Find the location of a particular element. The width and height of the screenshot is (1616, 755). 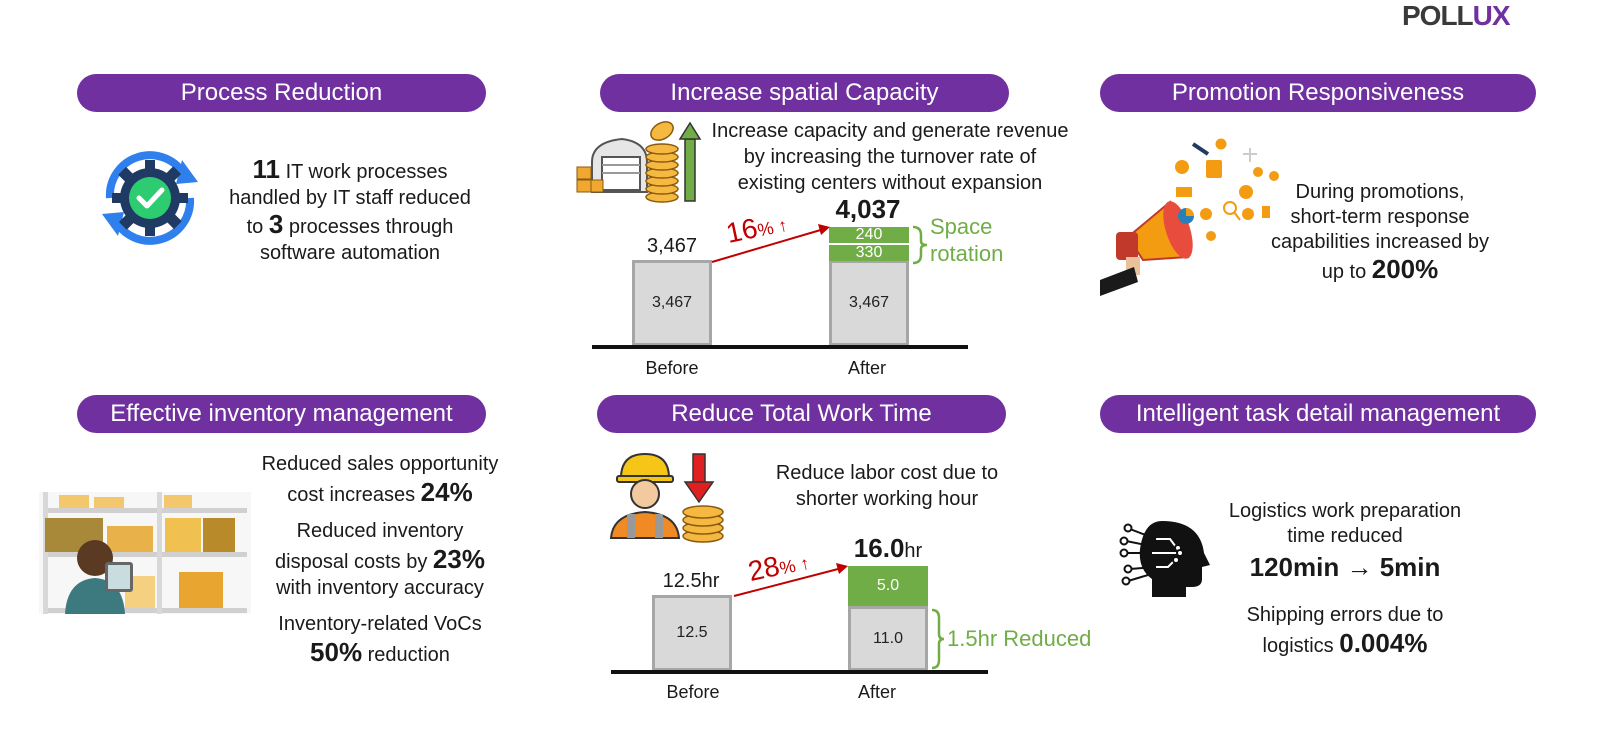

task-value: 0.004% is located at coordinates (1383, 643).